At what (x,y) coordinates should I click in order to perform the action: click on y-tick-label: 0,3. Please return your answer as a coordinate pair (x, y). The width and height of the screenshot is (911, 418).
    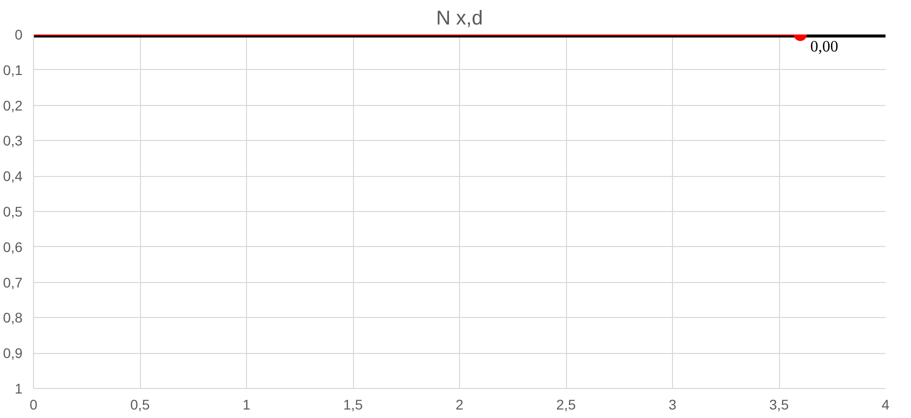
    Looking at the image, I should click on (13, 140).